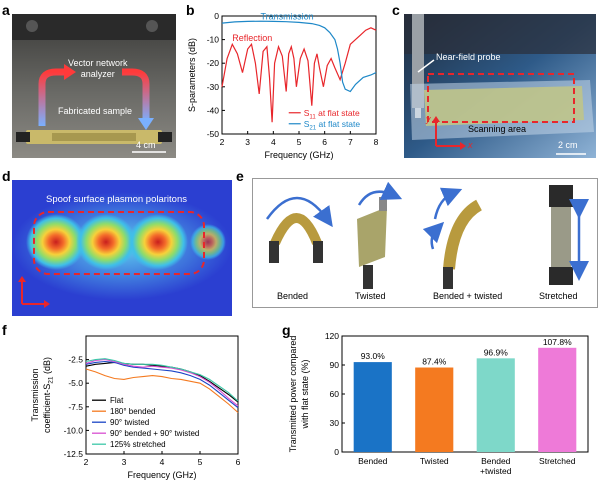 The width and height of the screenshot is (600, 487). Describe the element at coordinates (124, 462) in the screenshot. I see `f-xtick-label: 3` at that location.